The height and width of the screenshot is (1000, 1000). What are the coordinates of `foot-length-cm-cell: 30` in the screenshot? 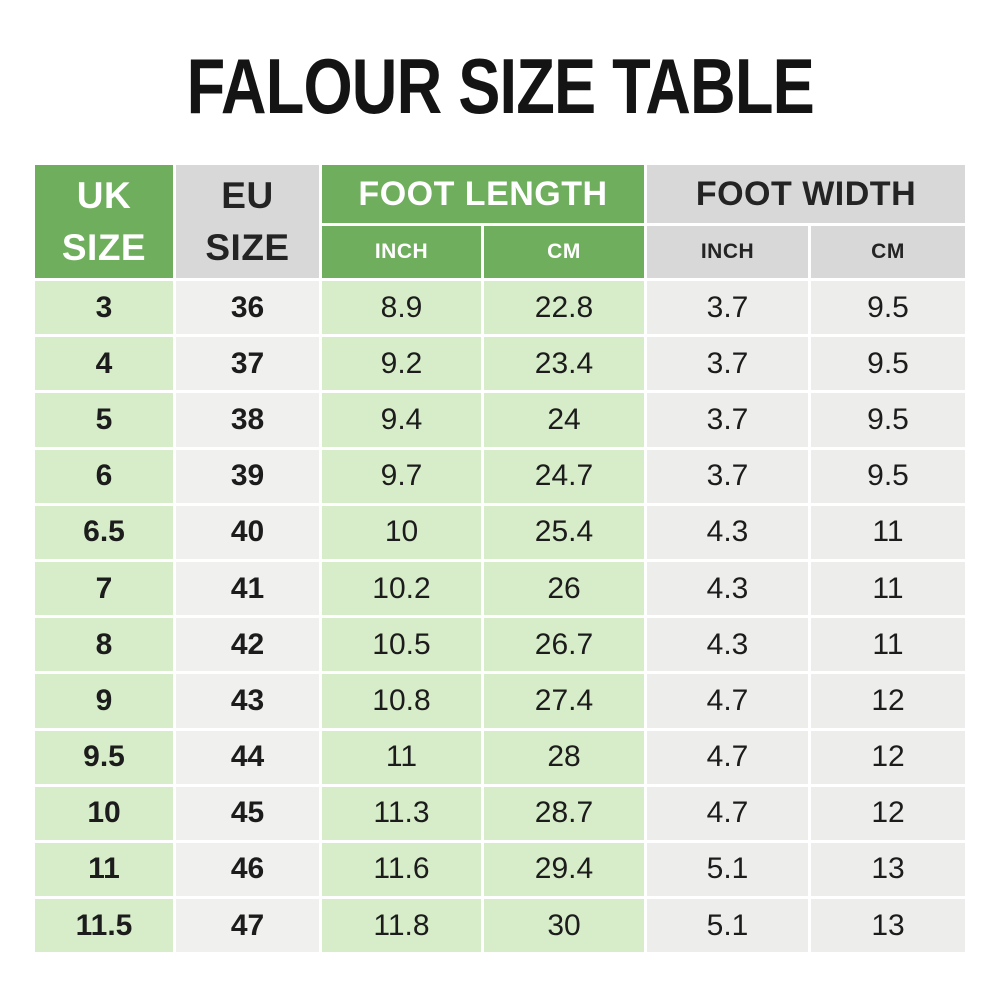 It's located at (564, 926).